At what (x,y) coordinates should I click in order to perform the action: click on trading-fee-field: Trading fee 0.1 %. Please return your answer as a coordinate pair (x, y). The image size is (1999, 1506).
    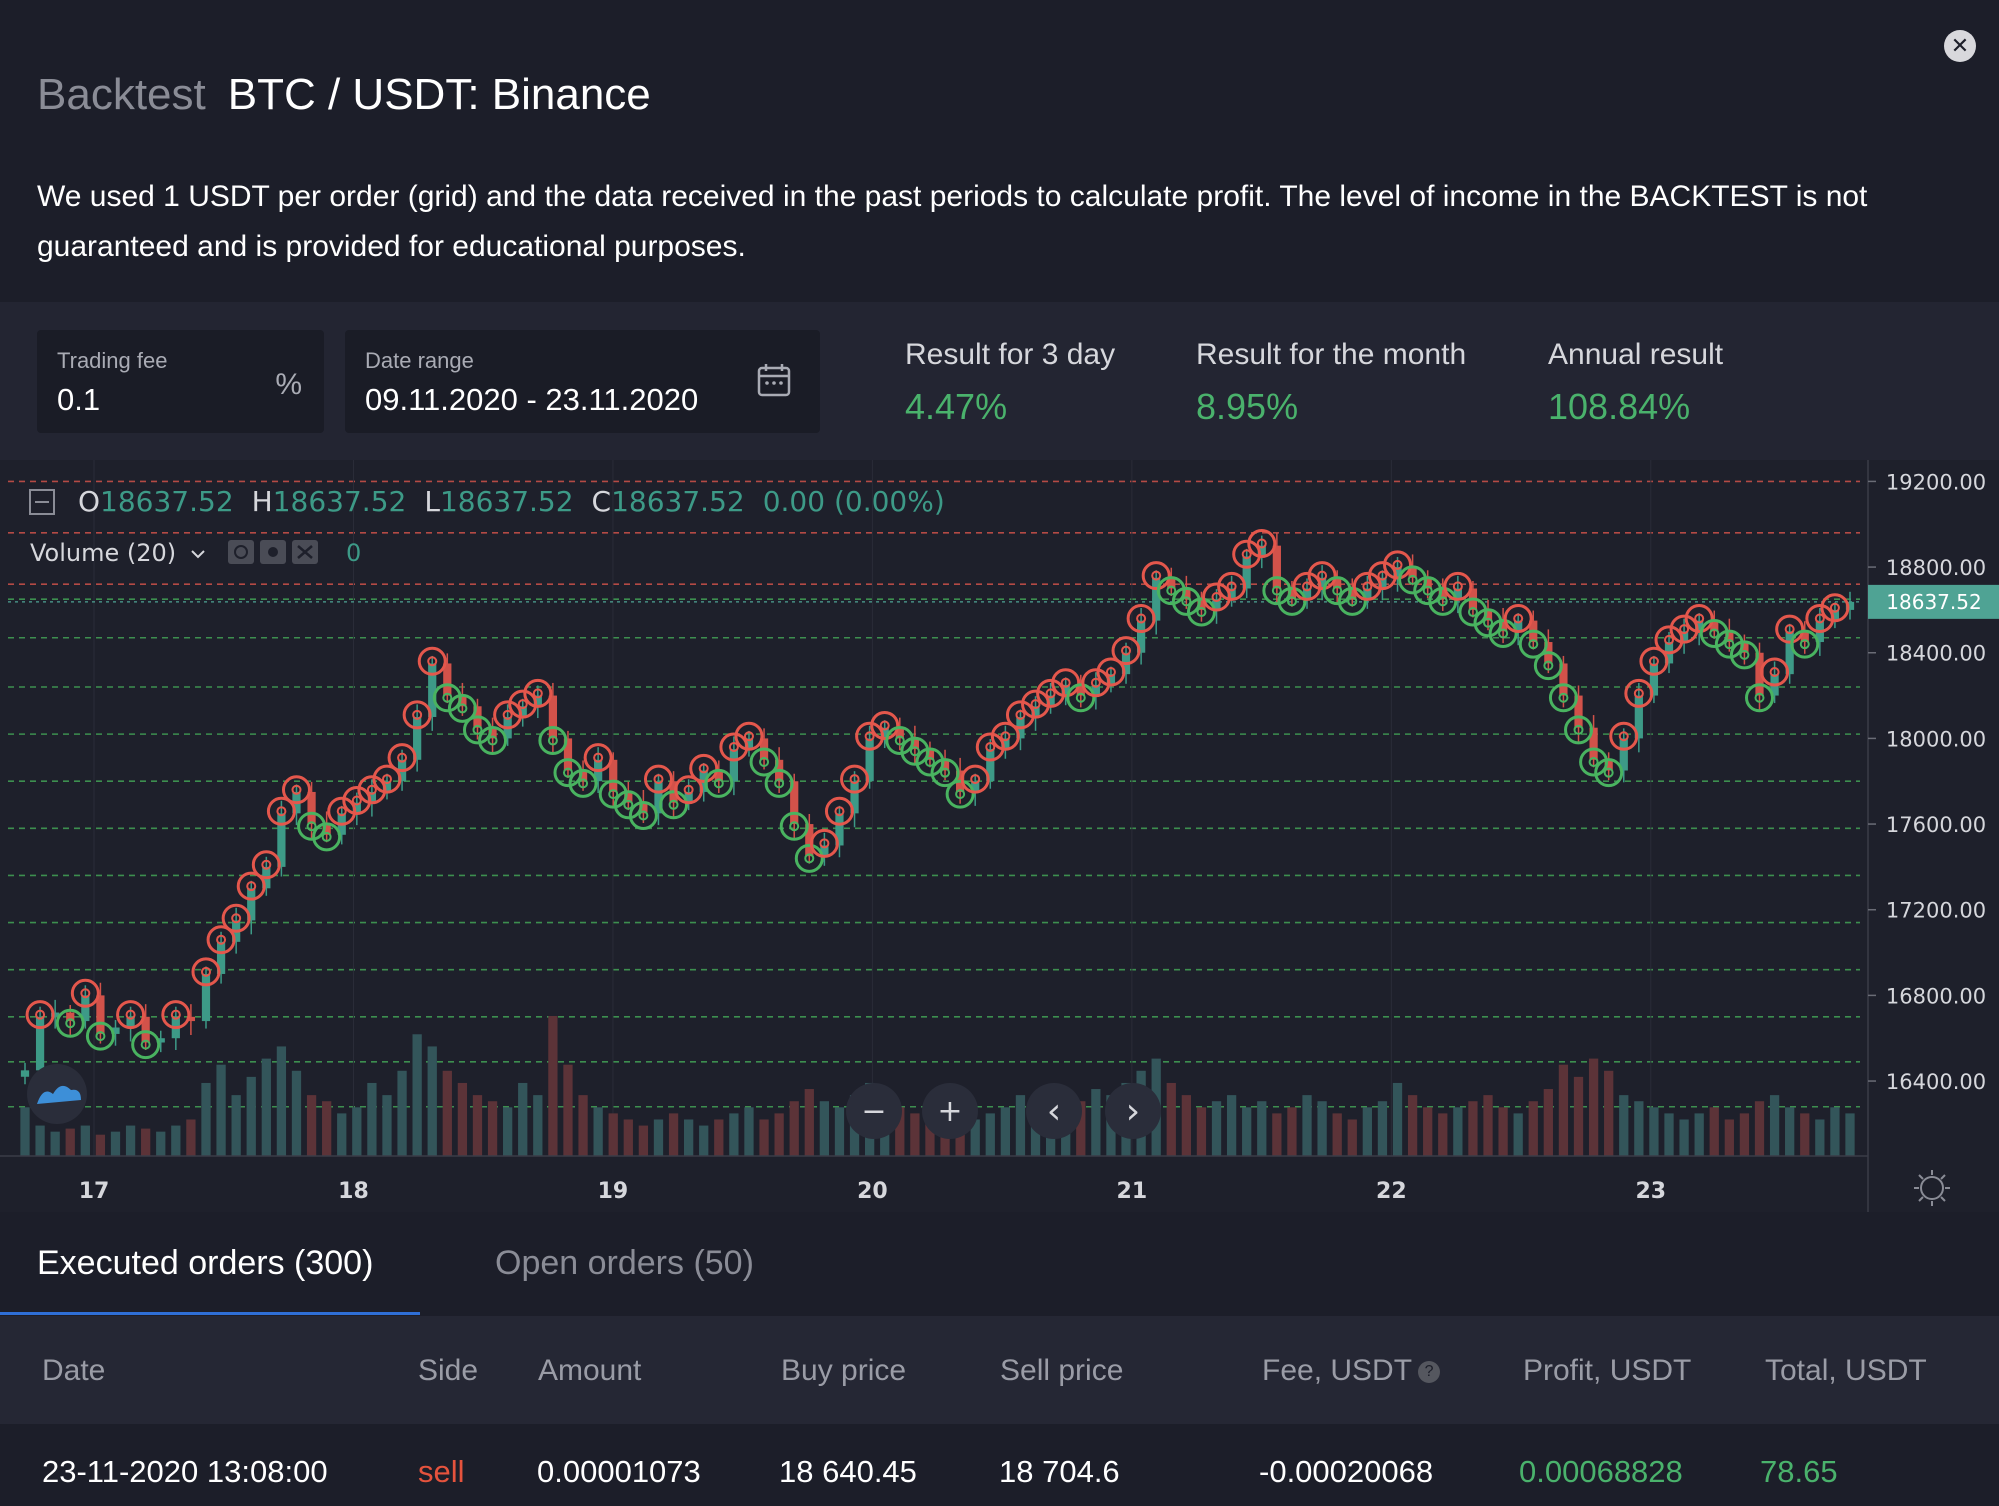
    Looking at the image, I should click on (180, 381).